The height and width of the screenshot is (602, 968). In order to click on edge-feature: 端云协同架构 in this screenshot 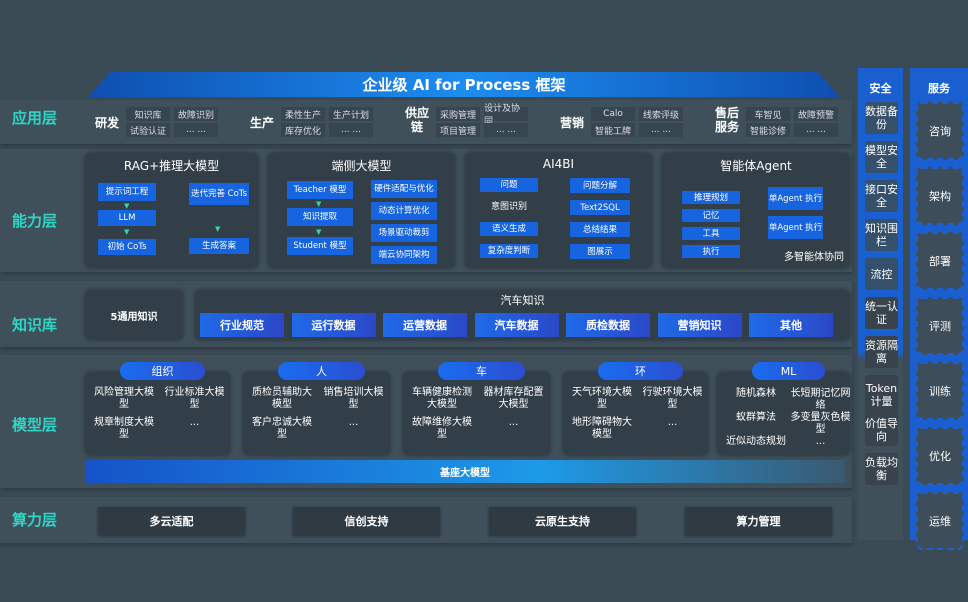, I will do `click(404, 255)`.